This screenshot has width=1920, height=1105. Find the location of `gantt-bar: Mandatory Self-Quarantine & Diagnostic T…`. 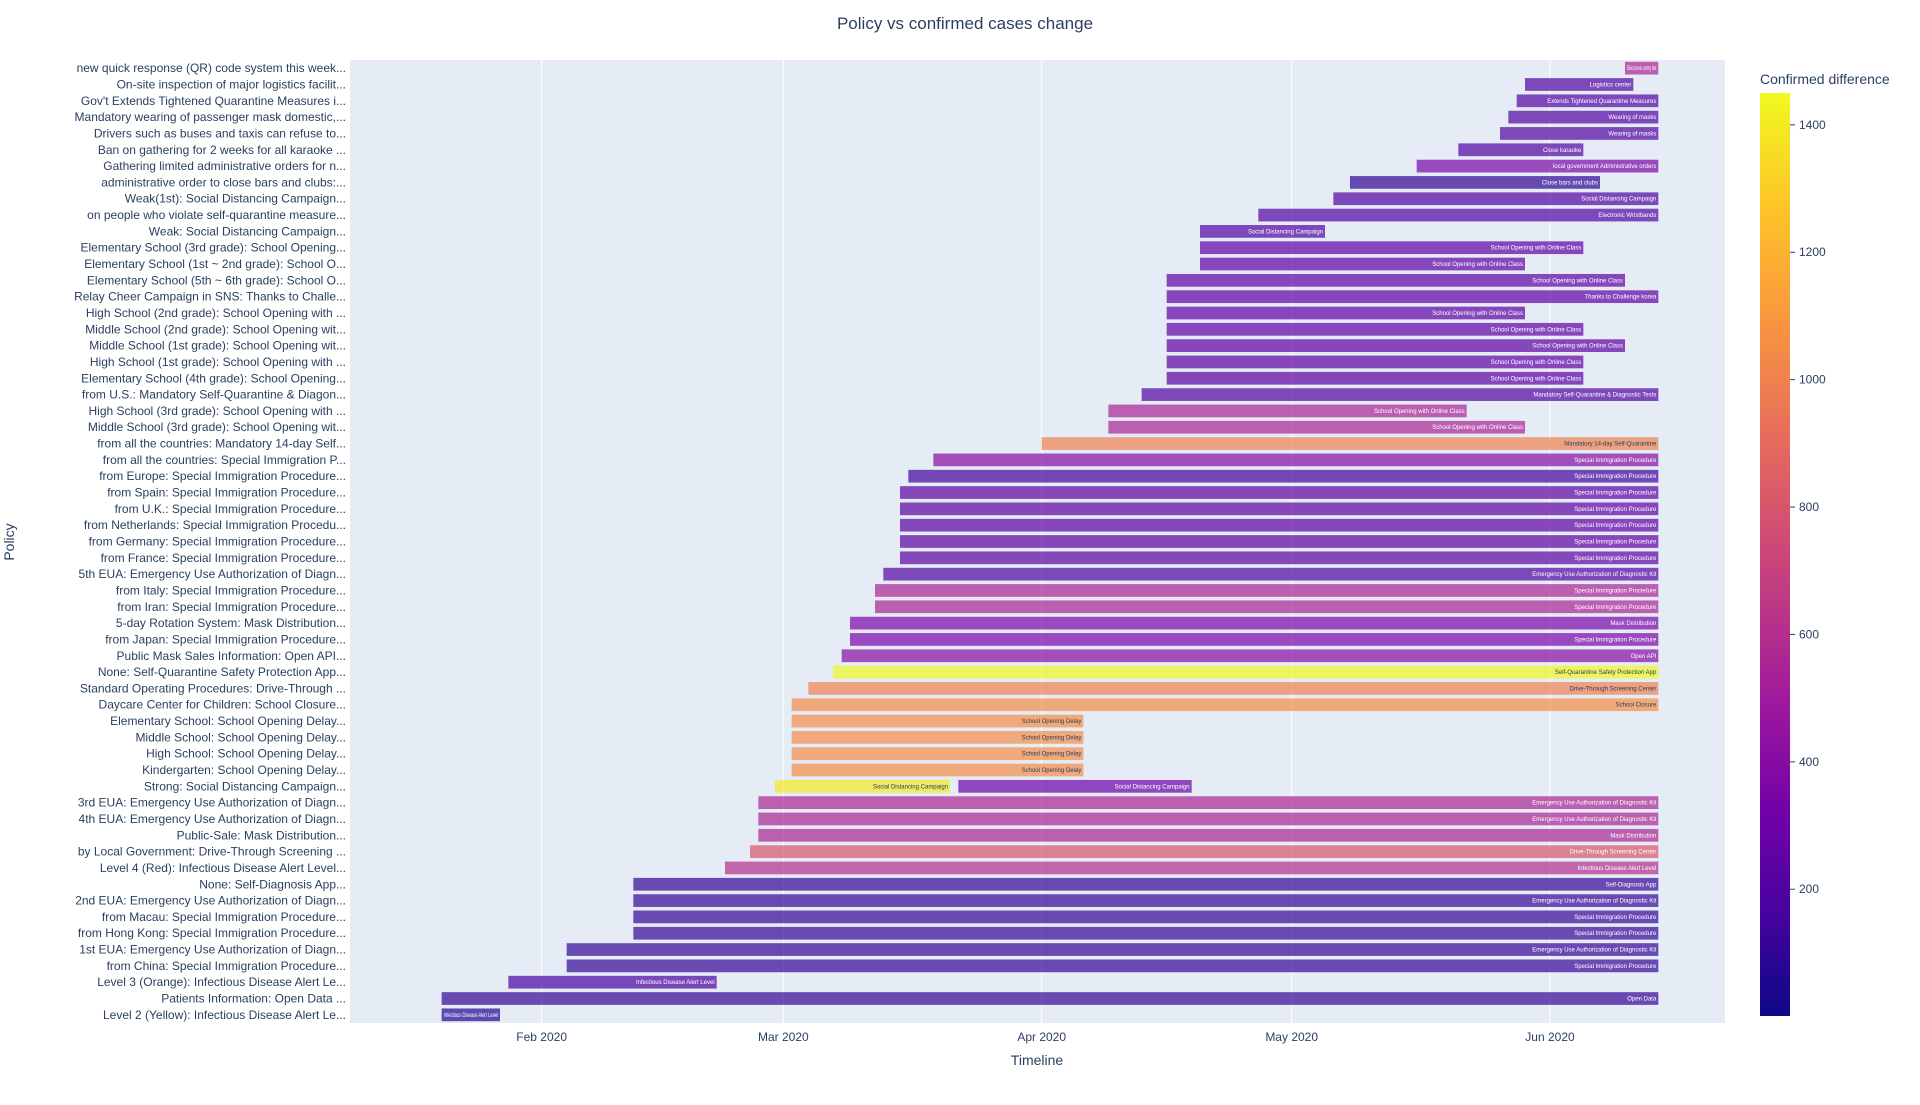

gantt-bar: Mandatory Self-Quarantine & Diagnostic T… is located at coordinates (1400, 394).